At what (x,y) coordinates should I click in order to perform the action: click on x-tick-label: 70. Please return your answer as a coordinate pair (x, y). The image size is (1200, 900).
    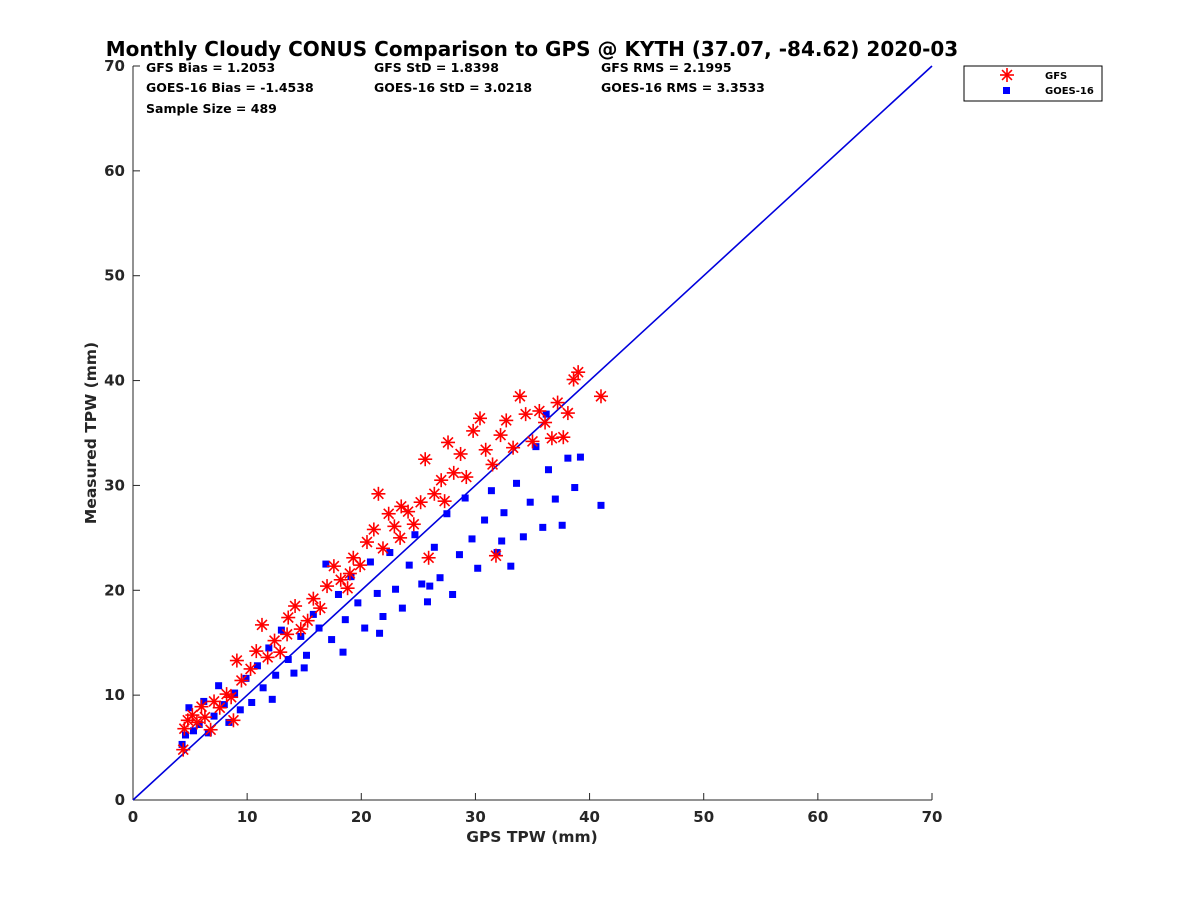
    Looking at the image, I should click on (932, 817).